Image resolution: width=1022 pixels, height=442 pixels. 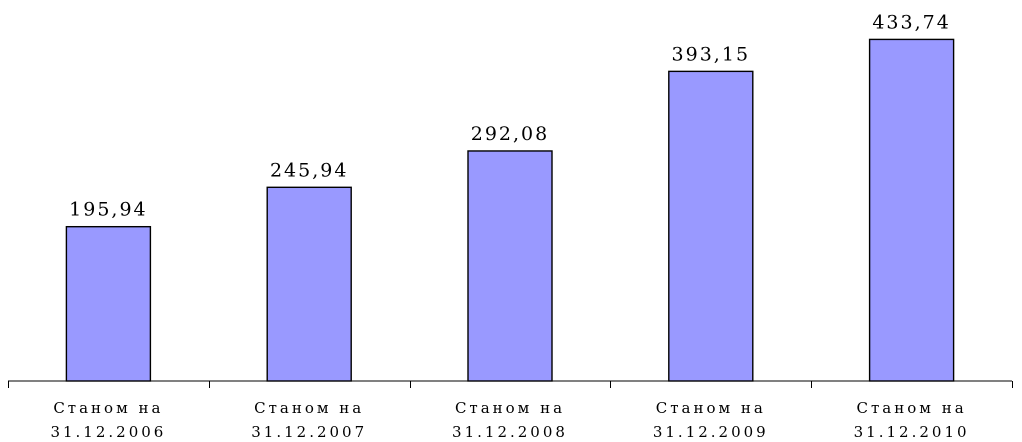 I want to click on x-tick-label: 31.12.2006, so click(x=108, y=432).